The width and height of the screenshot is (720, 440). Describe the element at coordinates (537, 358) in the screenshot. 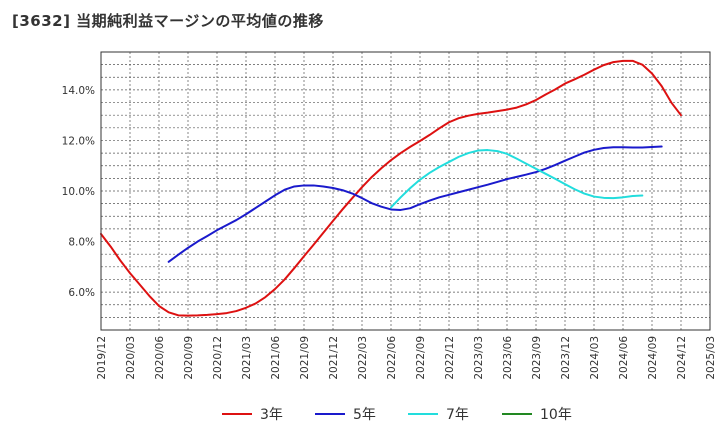

I see `x-tick-label: 2023/09` at that location.